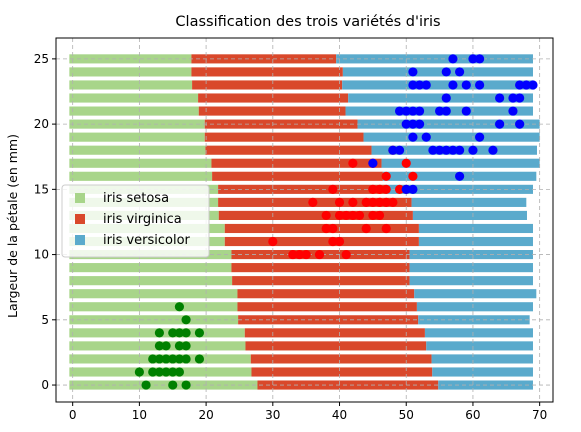 The image size is (581, 432). What do you see at coordinates (539, 415) in the screenshot?
I see `x-tick-label: 70` at bounding box center [539, 415].